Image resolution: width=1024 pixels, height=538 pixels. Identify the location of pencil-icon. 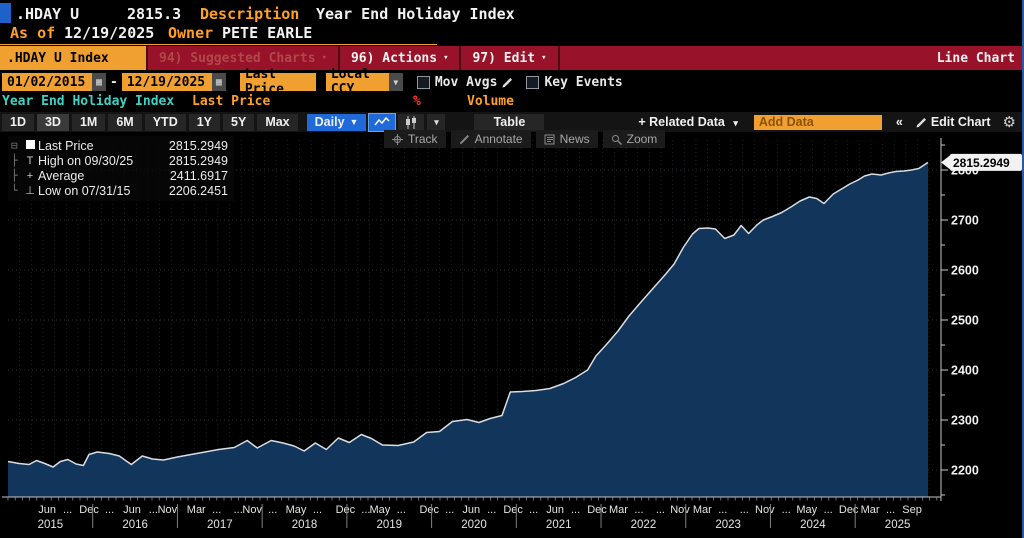
(507, 82).